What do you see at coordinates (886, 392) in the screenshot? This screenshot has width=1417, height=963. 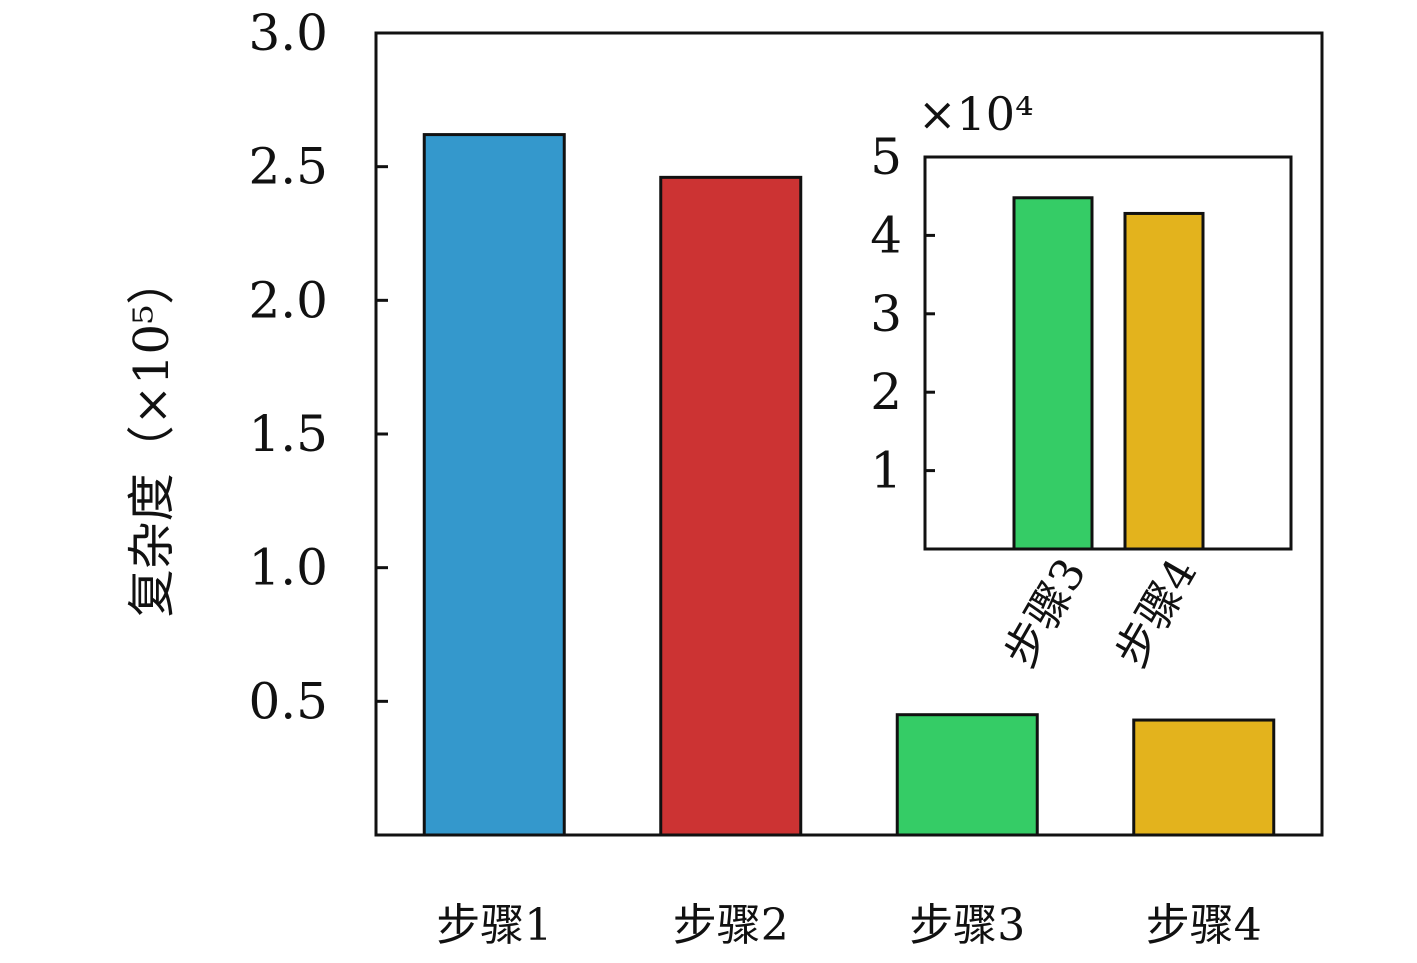 I see `inset-y-tick-label: 2` at bounding box center [886, 392].